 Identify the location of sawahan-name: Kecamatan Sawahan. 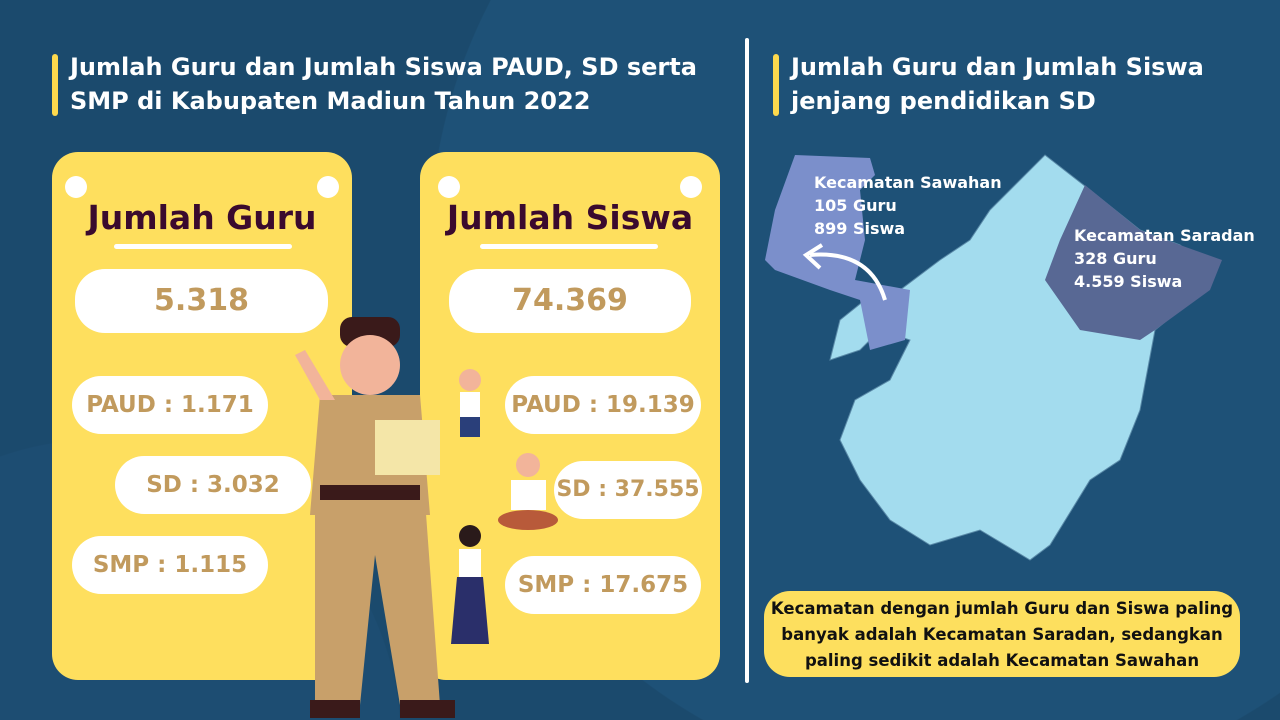
(908, 182).